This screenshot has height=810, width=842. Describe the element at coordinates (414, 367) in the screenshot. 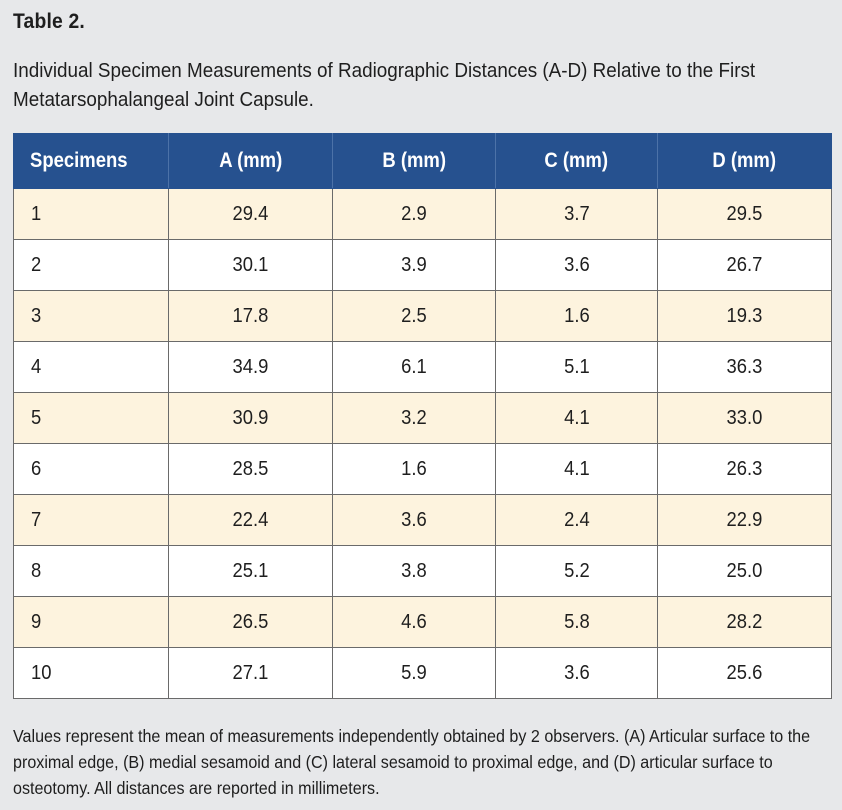

I see `cell-b: 6.1` at that location.